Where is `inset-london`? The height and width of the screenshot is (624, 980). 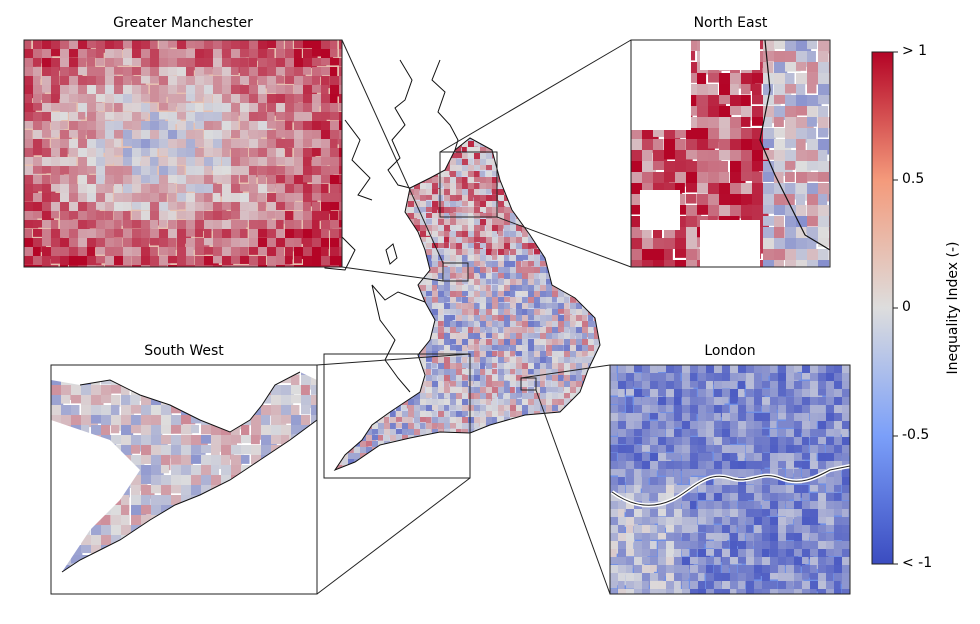
inset-london is located at coordinates (733, 484).